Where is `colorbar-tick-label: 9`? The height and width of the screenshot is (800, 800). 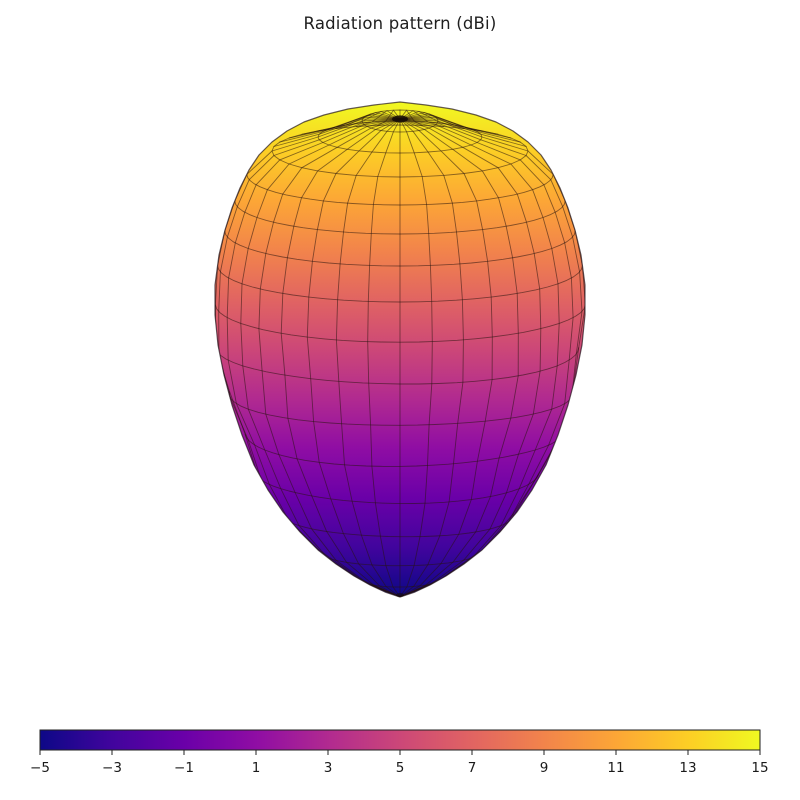
colorbar-tick-label: 9 is located at coordinates (544, 768).